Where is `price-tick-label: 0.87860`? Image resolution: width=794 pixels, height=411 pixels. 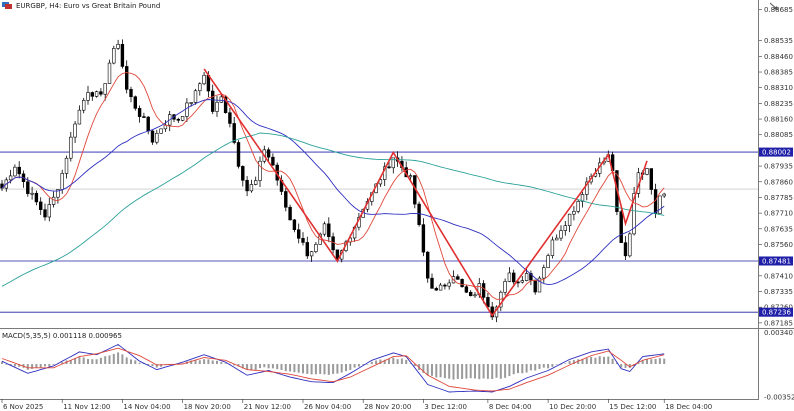 price-tick-label: 0.87860 is located at coordinates (778, 182).